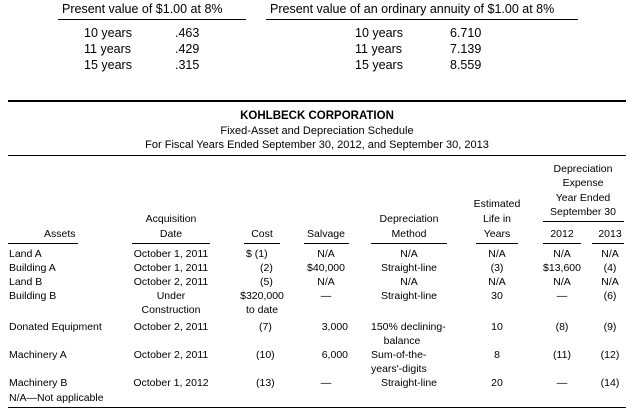  I want to click on col-life-2: Life in, so click(497, 219).